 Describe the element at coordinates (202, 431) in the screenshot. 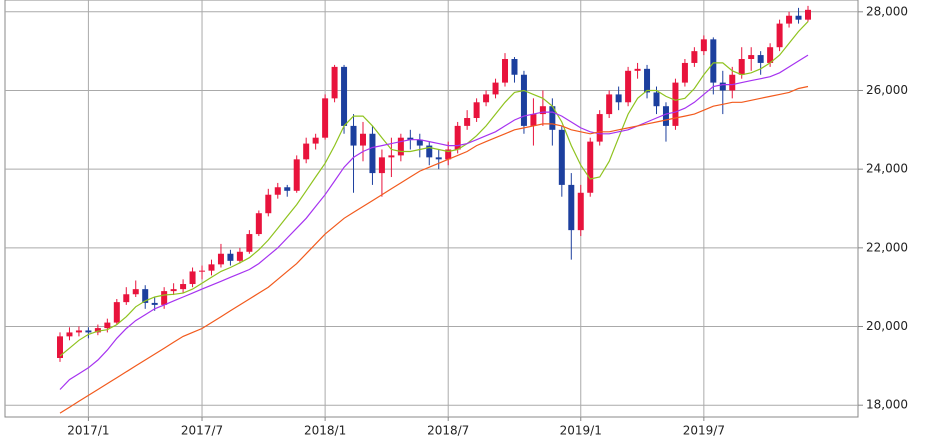

I see `x-tick-label: 2017/7` at that location.